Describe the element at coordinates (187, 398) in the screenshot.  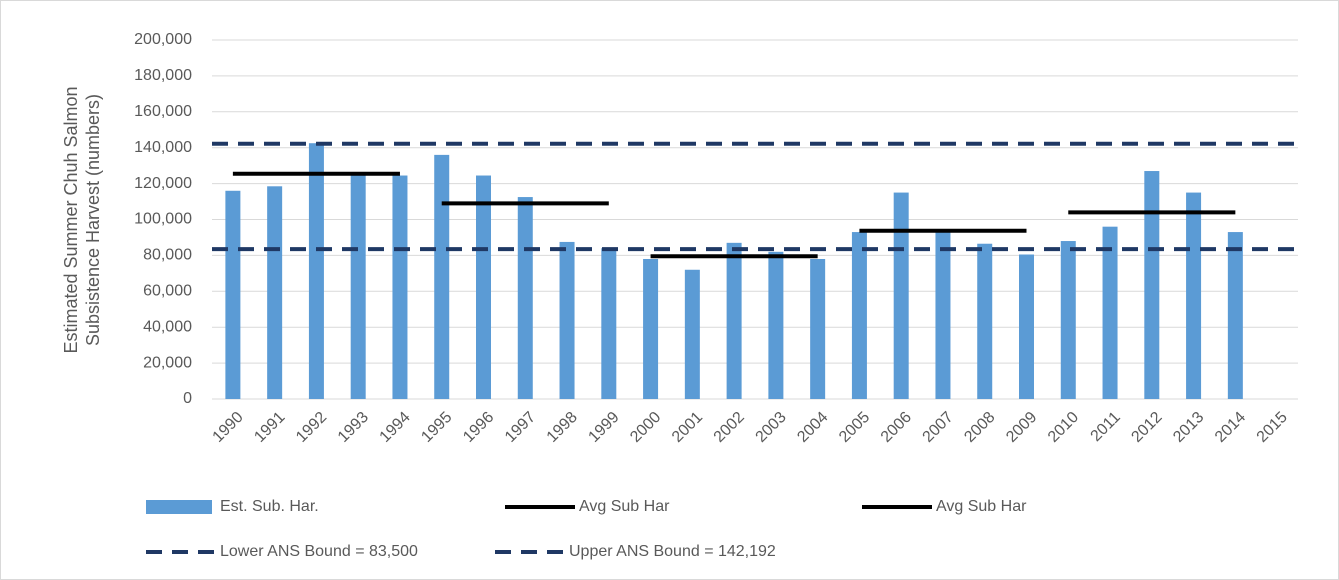
I see `y-tick-label: 0` at that location.